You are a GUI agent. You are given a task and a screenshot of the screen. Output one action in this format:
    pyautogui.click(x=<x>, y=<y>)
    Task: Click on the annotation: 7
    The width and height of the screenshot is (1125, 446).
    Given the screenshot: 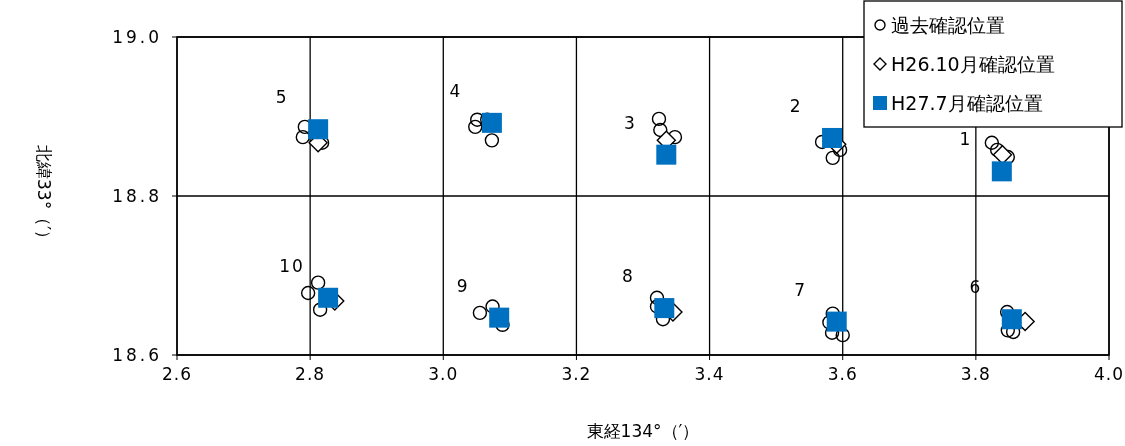 What is the action you would take?
    pyautogui.click(x=801, y=289)
    